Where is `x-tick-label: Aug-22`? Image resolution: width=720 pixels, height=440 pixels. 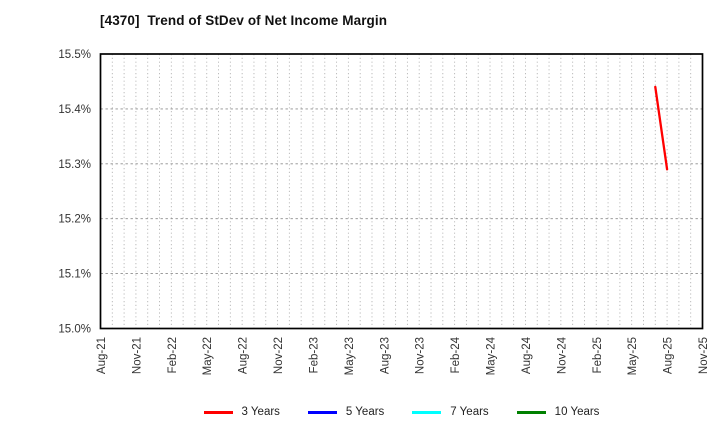 x-tick-label: Aug-22 is located at coordinates (244, 355).